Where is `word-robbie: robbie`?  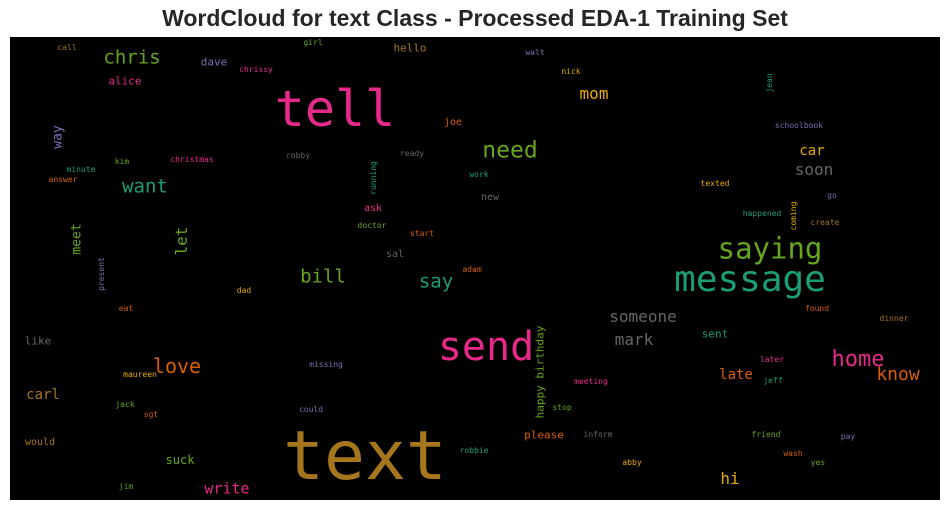
word-robbie: robbie is located at coordinates (474, 450).